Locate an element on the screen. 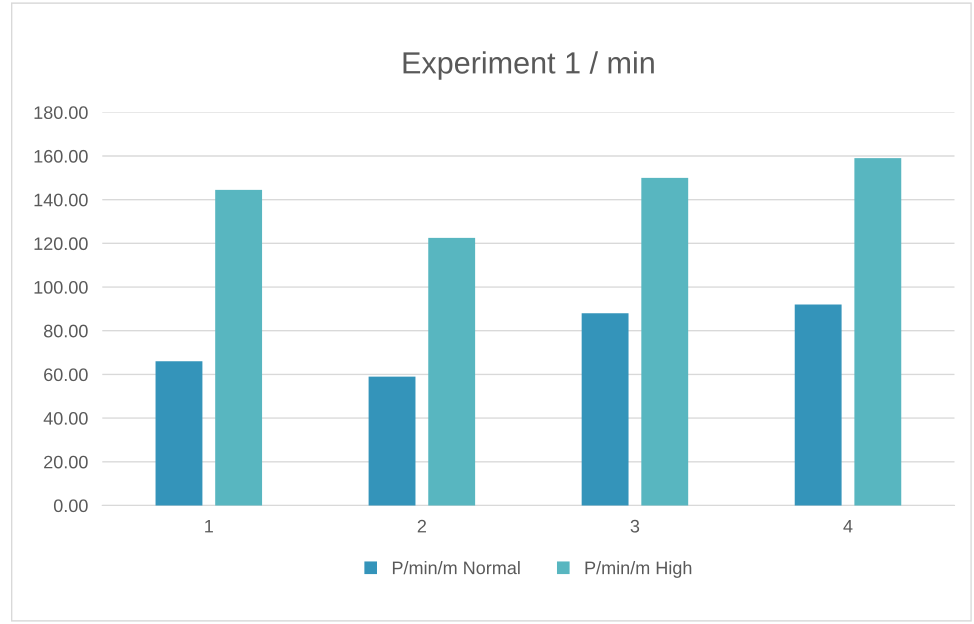  x-tick-label: 1 is located at coordinates (209, 526).